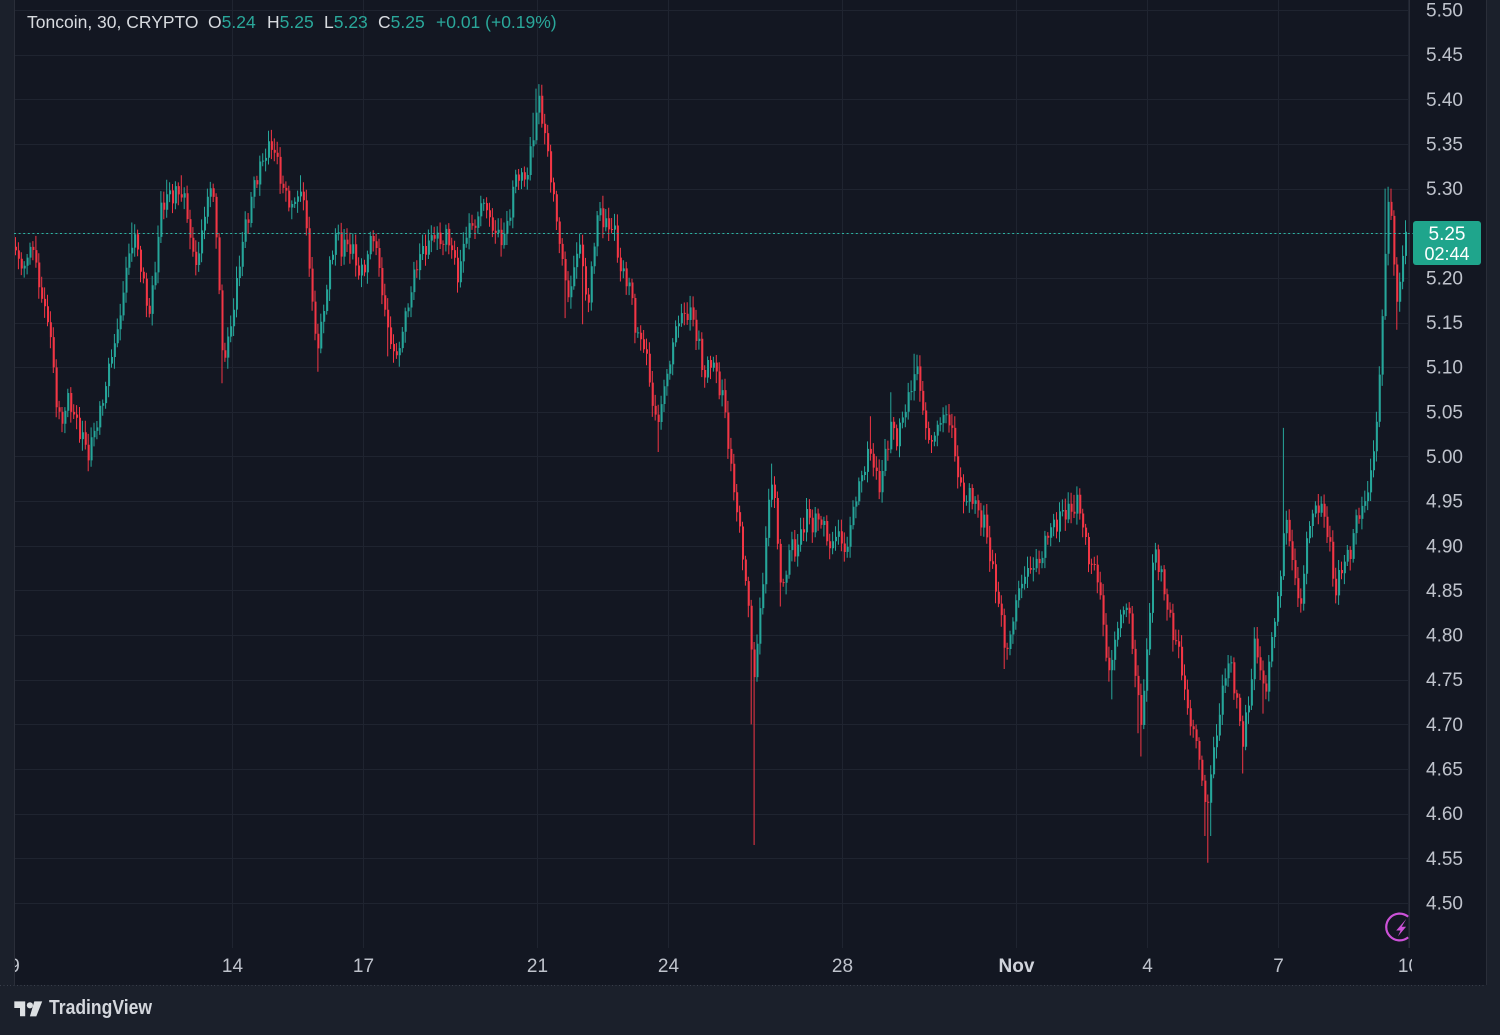 Image resolution: width=1500 pixels, height=1035 pixels. Describe the element at coordinates (1444, 814) in the screenshot. I see `svg-text: 4.60` at that location.